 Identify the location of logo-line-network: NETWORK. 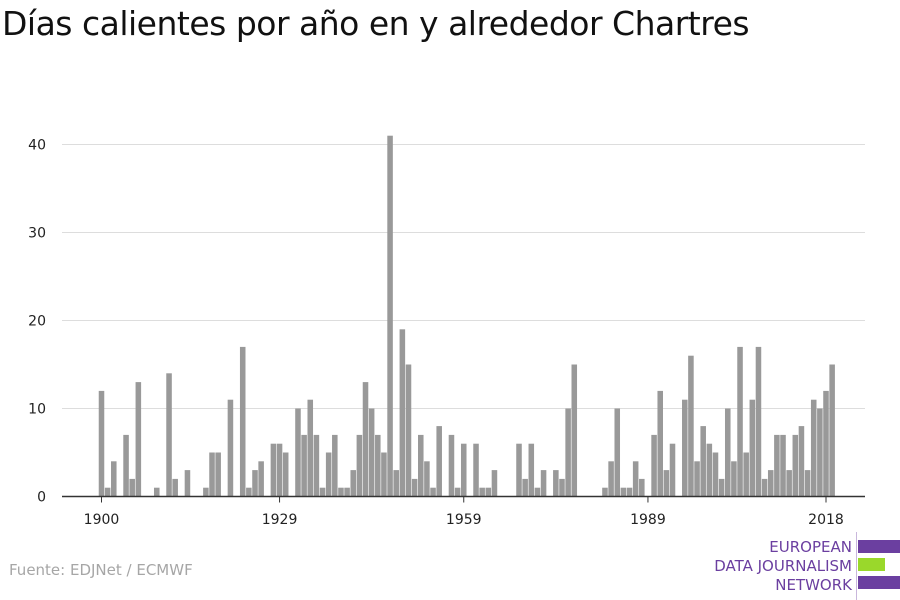
(813, 585).